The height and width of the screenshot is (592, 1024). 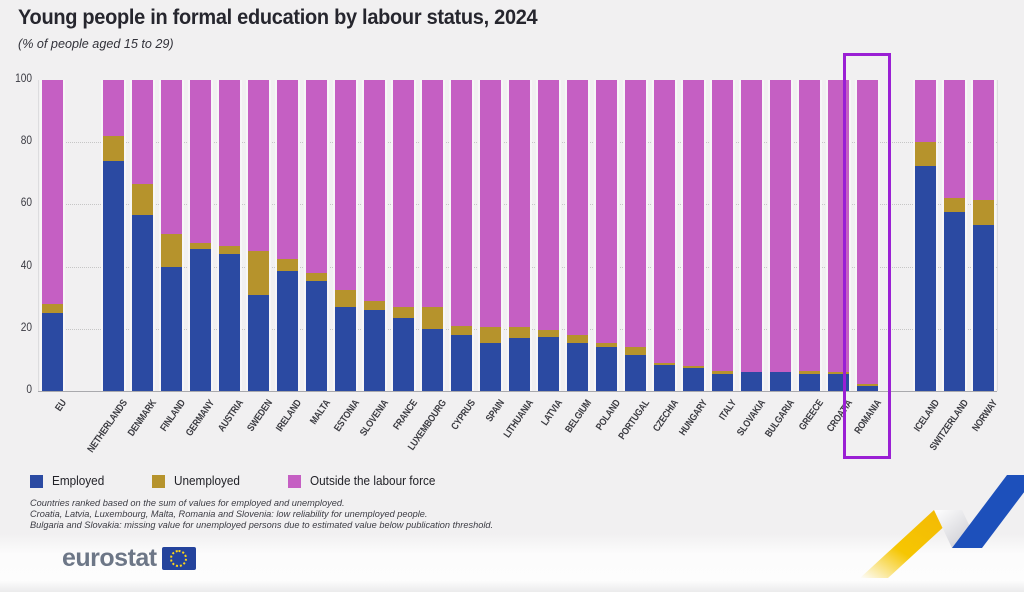 What do you see at coordinates (911, 544) in the screenshot?
I see `swoosh-yellow-stroke` at bounding box center [911, 544].